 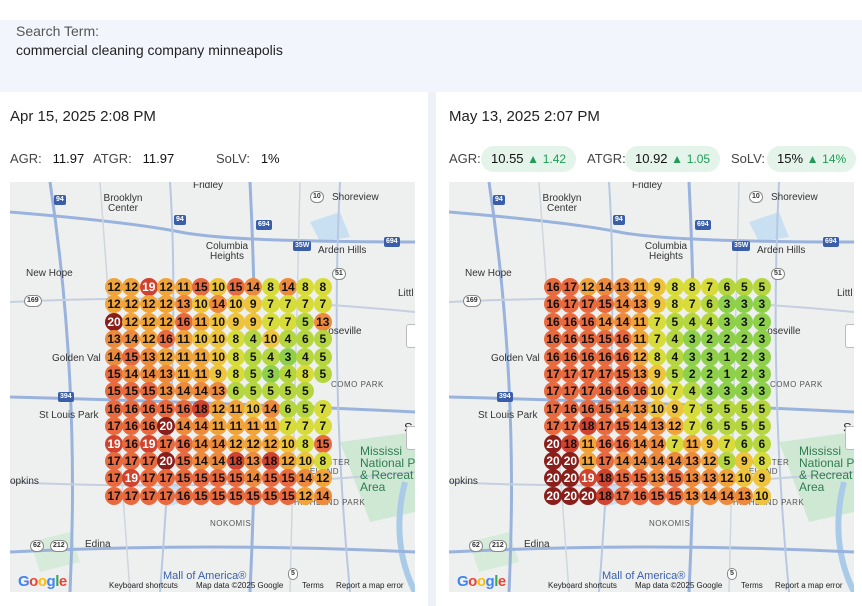 I want to click on grid-rank-cell: 2, so click(x=727, y=339).